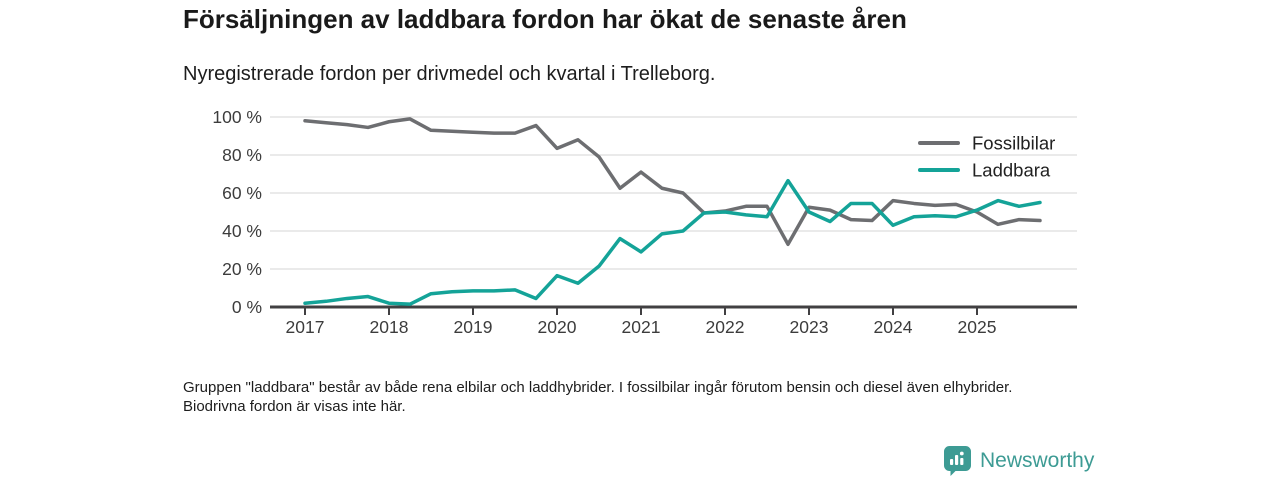  I want to click on y-tick-label: 20 %, so click(242, 269).